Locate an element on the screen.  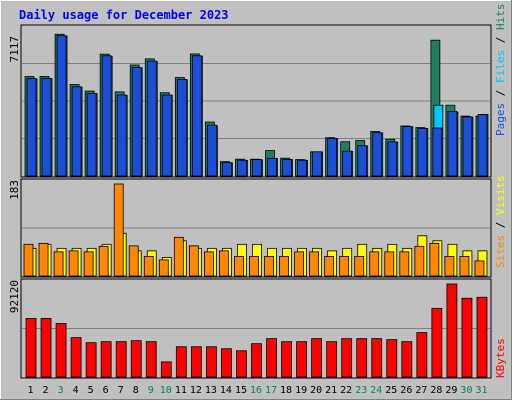
x-label-day-24: 24 is located at coordinates (376, 390).